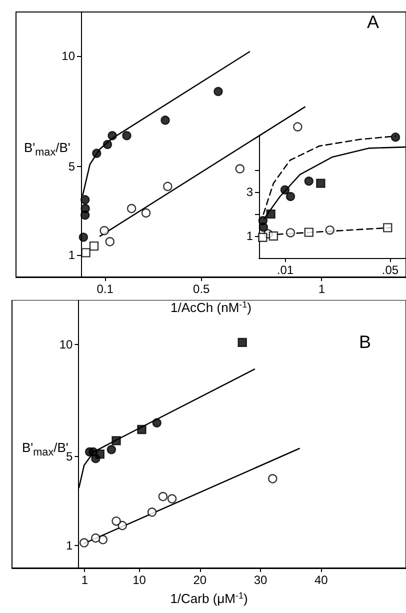 The height and width of the screenshot is (613, 406). What do you see at coordinates (201, 289) in the screenshot?
I see `x-tick-label: 0.5` at bounding box center [201, 289].